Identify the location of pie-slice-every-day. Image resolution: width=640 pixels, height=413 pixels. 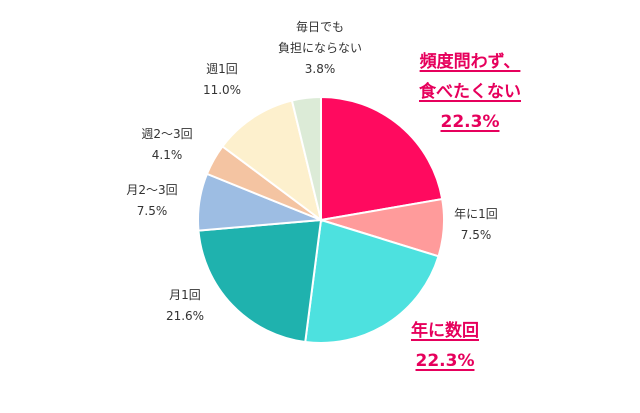
(306, 158).